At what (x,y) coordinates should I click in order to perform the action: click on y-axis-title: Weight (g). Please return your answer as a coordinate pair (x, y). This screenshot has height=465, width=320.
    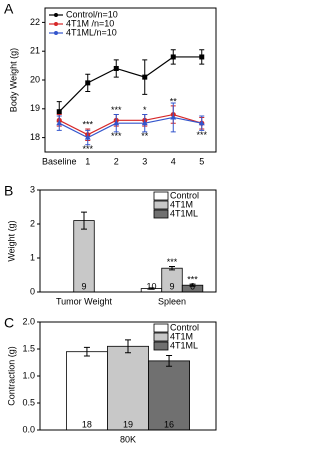
    Looking at the image, I should click on (11, 240).